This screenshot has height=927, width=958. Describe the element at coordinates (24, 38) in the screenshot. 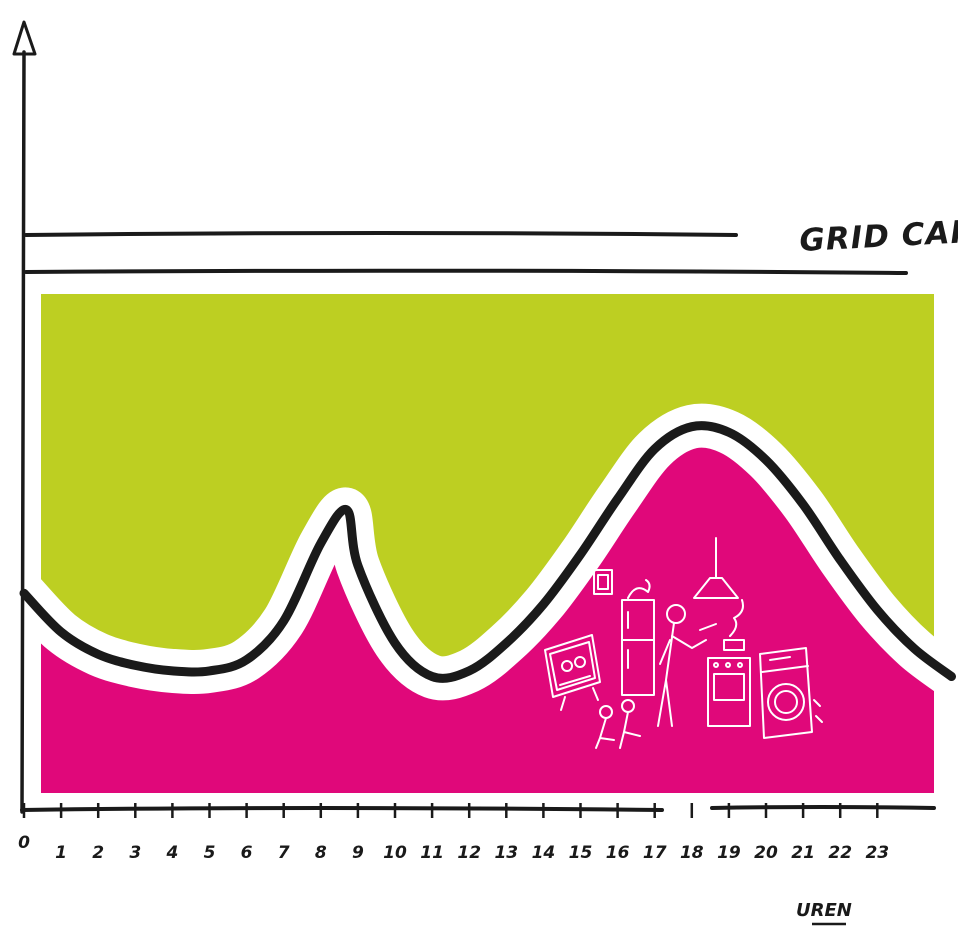

I see `y-axis-arrow-icon` at that location.